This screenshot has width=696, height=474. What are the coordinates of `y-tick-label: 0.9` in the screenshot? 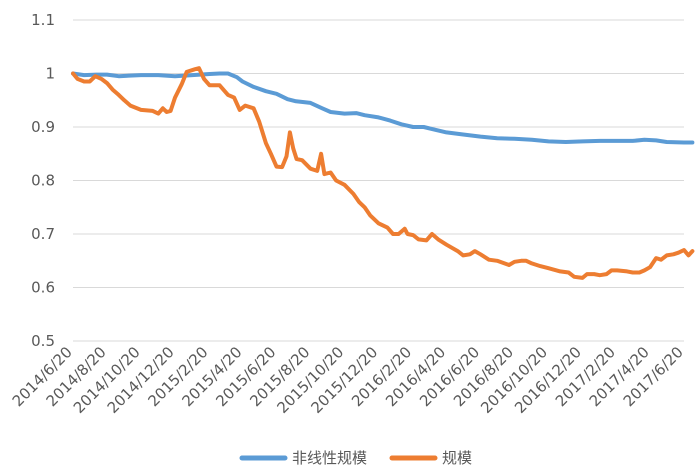 It's located at (43, 127).